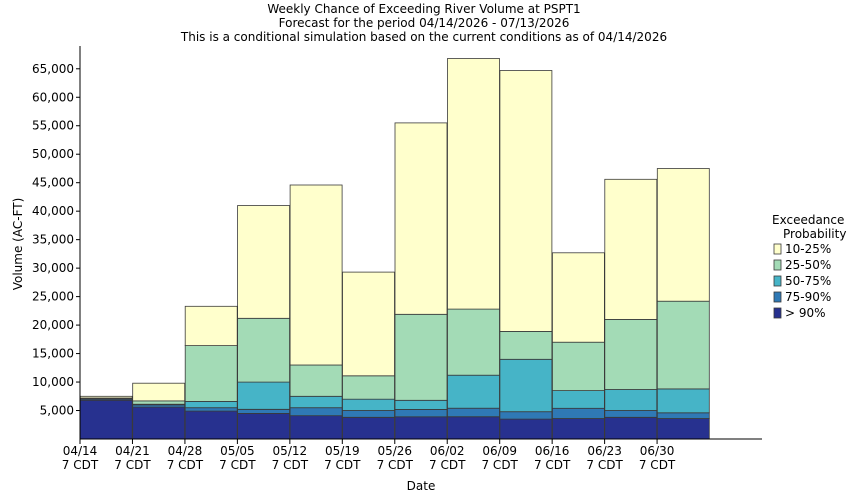 This screenshot has height=500, width=850. What do you see at coordinates (18, 244) in the screenshot?
I see `y-axis-label: Volume (AC-FT)` at bounding box center [18, 244].